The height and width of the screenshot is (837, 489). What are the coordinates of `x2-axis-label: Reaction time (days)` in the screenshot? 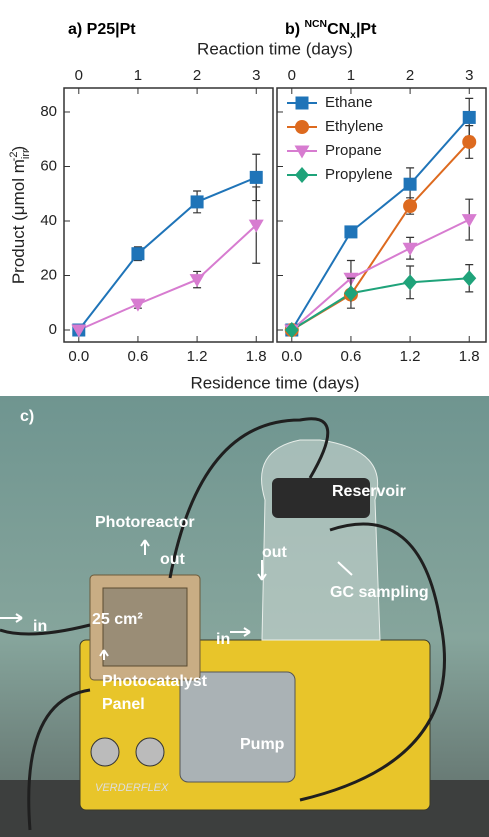 It's located at (275, 48).